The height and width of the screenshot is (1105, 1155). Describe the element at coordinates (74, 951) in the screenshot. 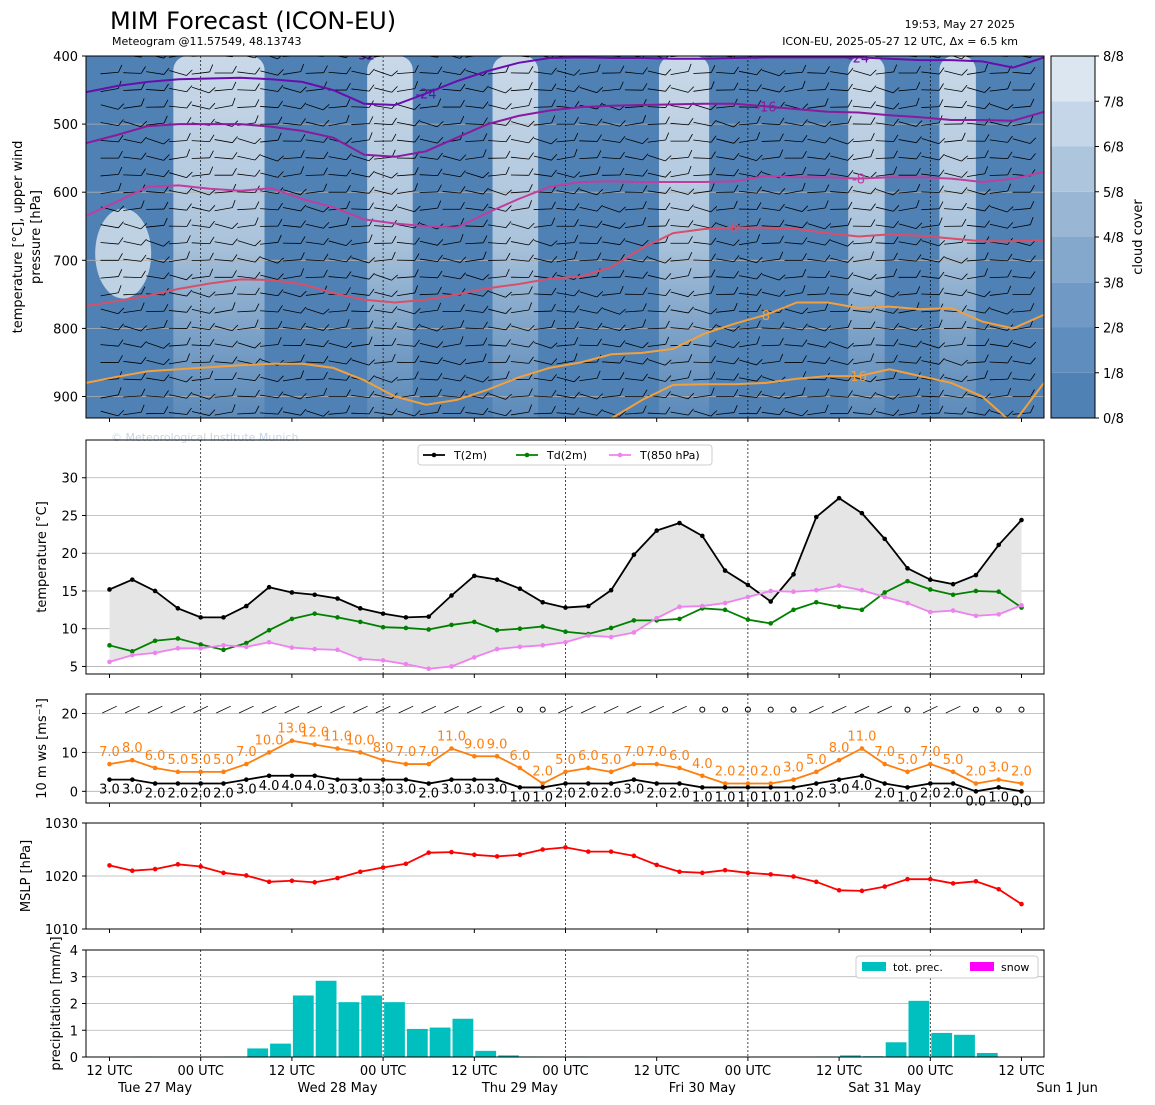

I see `y-tick-label: 4` at that location.